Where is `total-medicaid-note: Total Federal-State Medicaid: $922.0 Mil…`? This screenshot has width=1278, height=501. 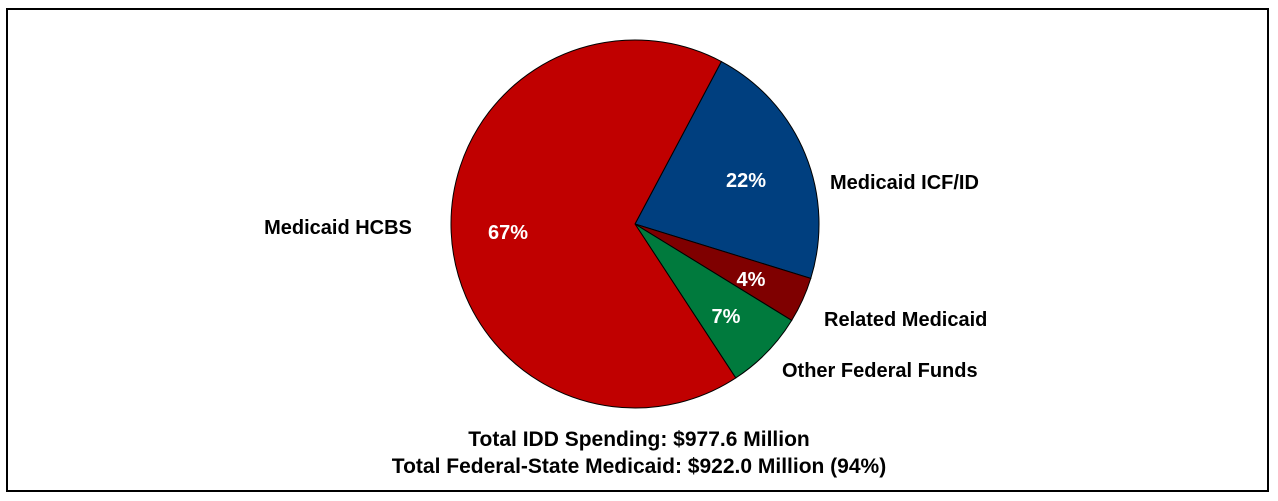 total-medicaid-note: Total Federal-State Medicaid: $922.0 Mil… is located at coordinates (639, 466).